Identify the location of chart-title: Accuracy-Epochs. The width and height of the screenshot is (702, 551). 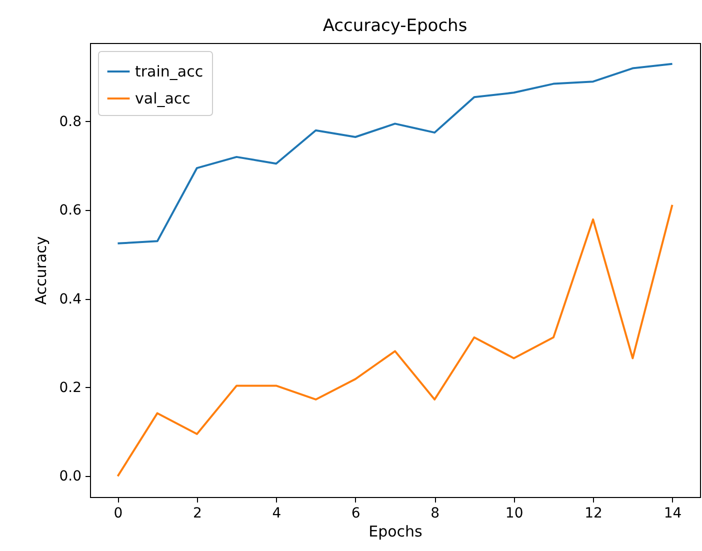
(395, 26).